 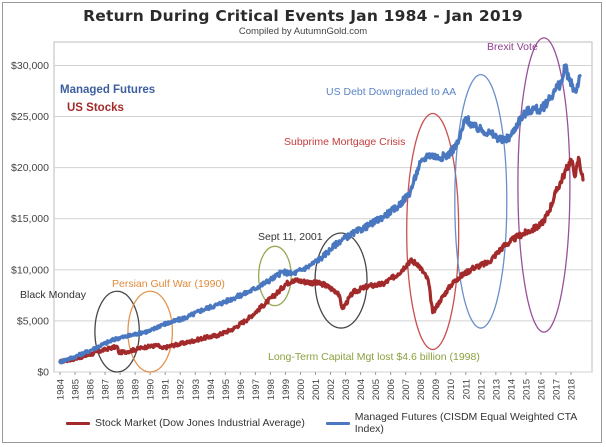 I want to click on x-tick-label: 2003, so click(x=346, y=389).